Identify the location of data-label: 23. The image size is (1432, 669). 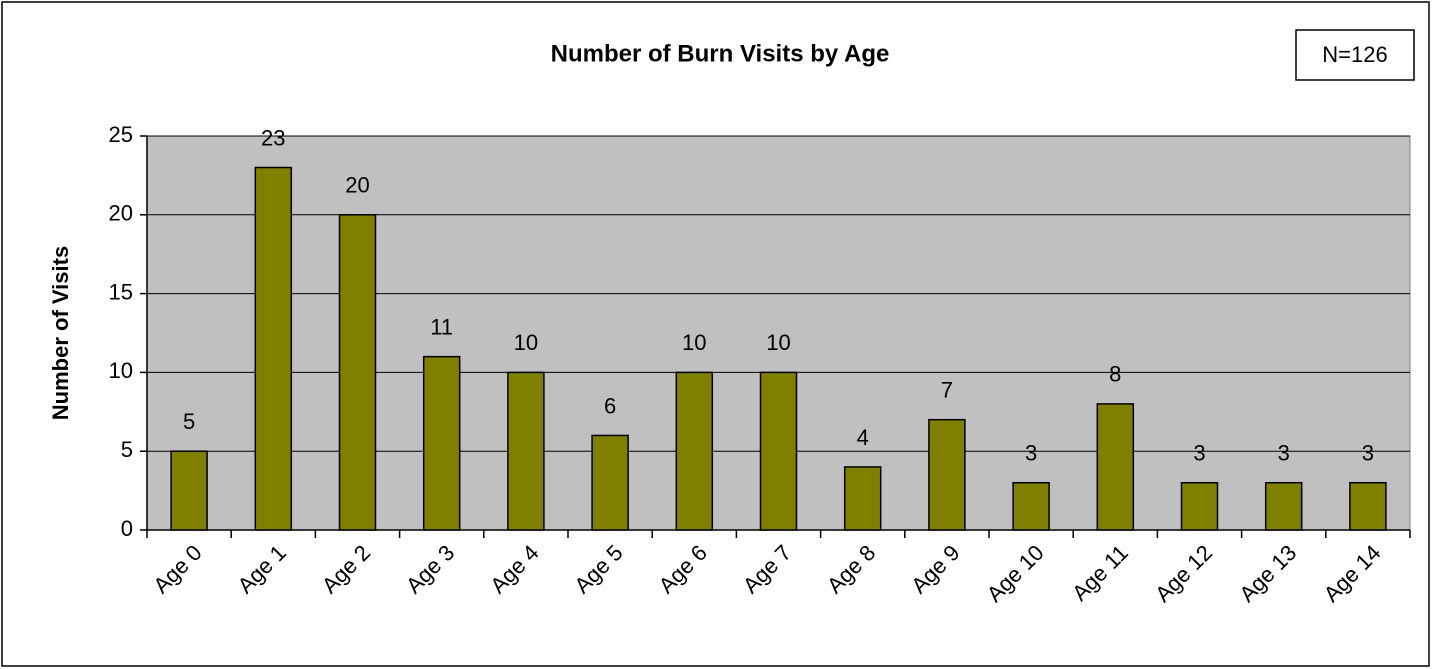
(273, 137).